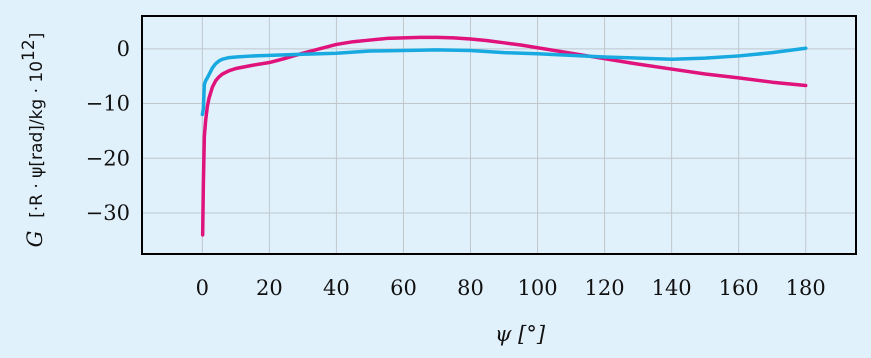 This screenshot has width=871, height=358. What do you see at coordinates (37, 36) in the screenshot?
I see `y-axis-label-close: ]` at bounding box center [37, 36].